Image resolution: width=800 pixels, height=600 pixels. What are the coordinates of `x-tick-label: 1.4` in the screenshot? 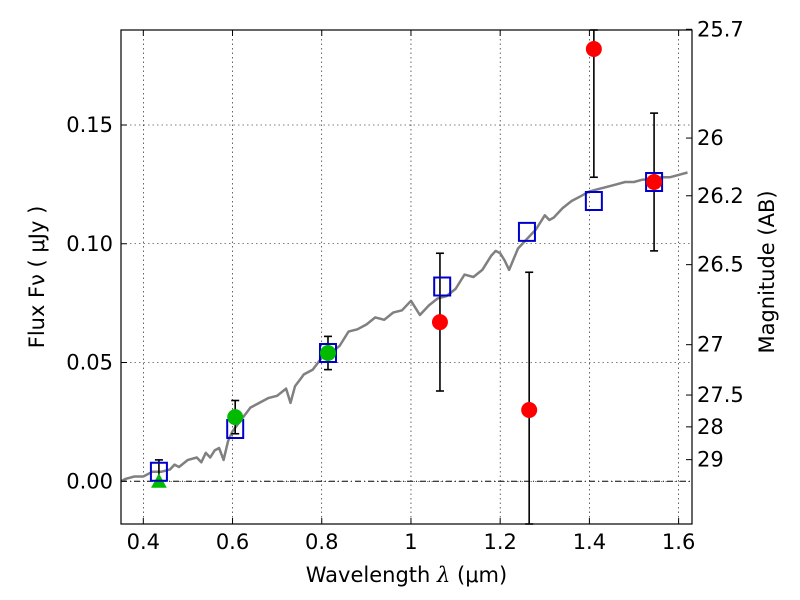 It's located at (589, 542).